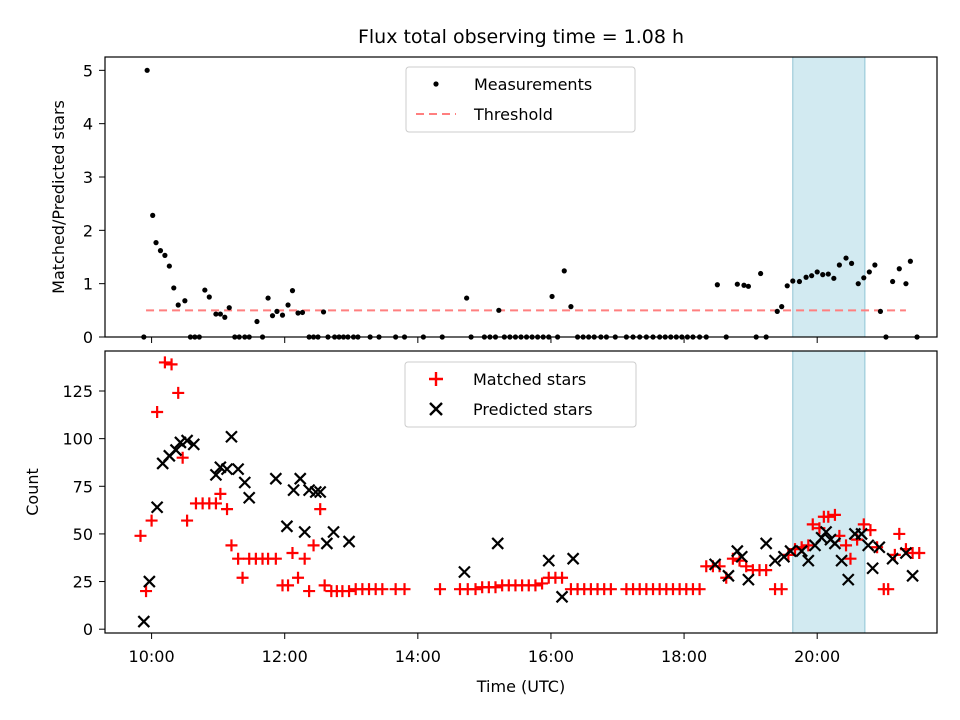 This screenshot has width=960, height=720. I want to click on bottom-y-tick-label: 25, so click(83, 582).